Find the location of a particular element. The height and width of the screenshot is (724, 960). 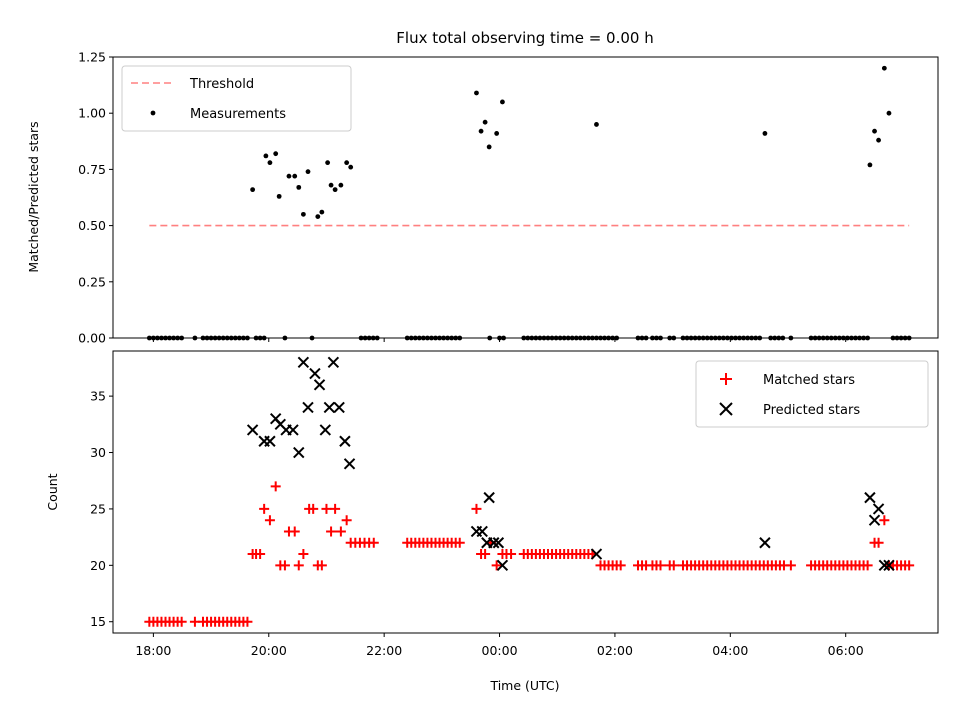

ratio-x-ticks is located at coordinates (499, 340).